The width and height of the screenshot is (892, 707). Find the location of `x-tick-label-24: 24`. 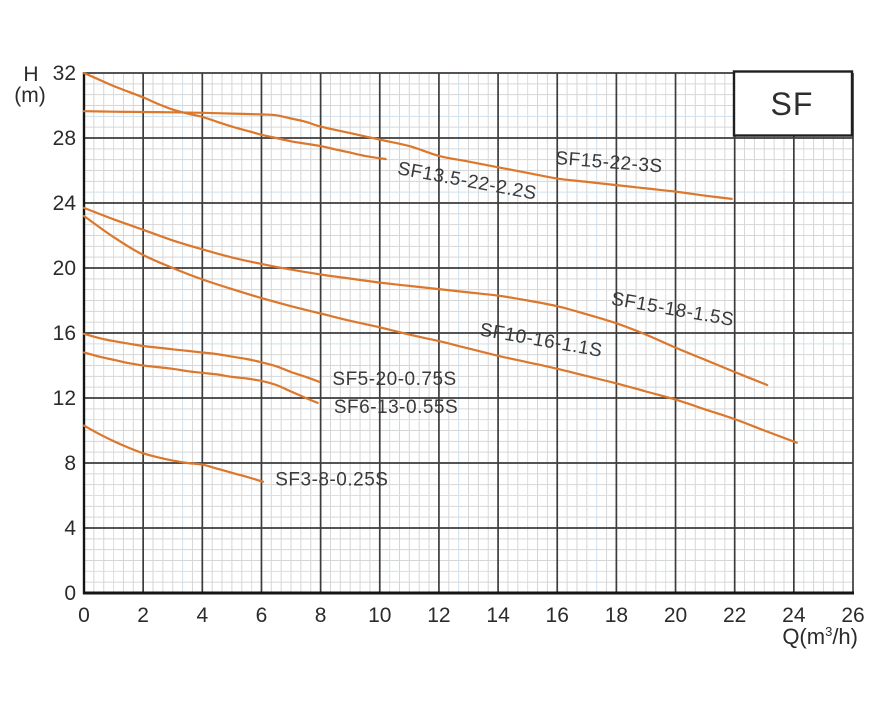

x-tick-label-24: 24 is located at coordinates (794, 615).